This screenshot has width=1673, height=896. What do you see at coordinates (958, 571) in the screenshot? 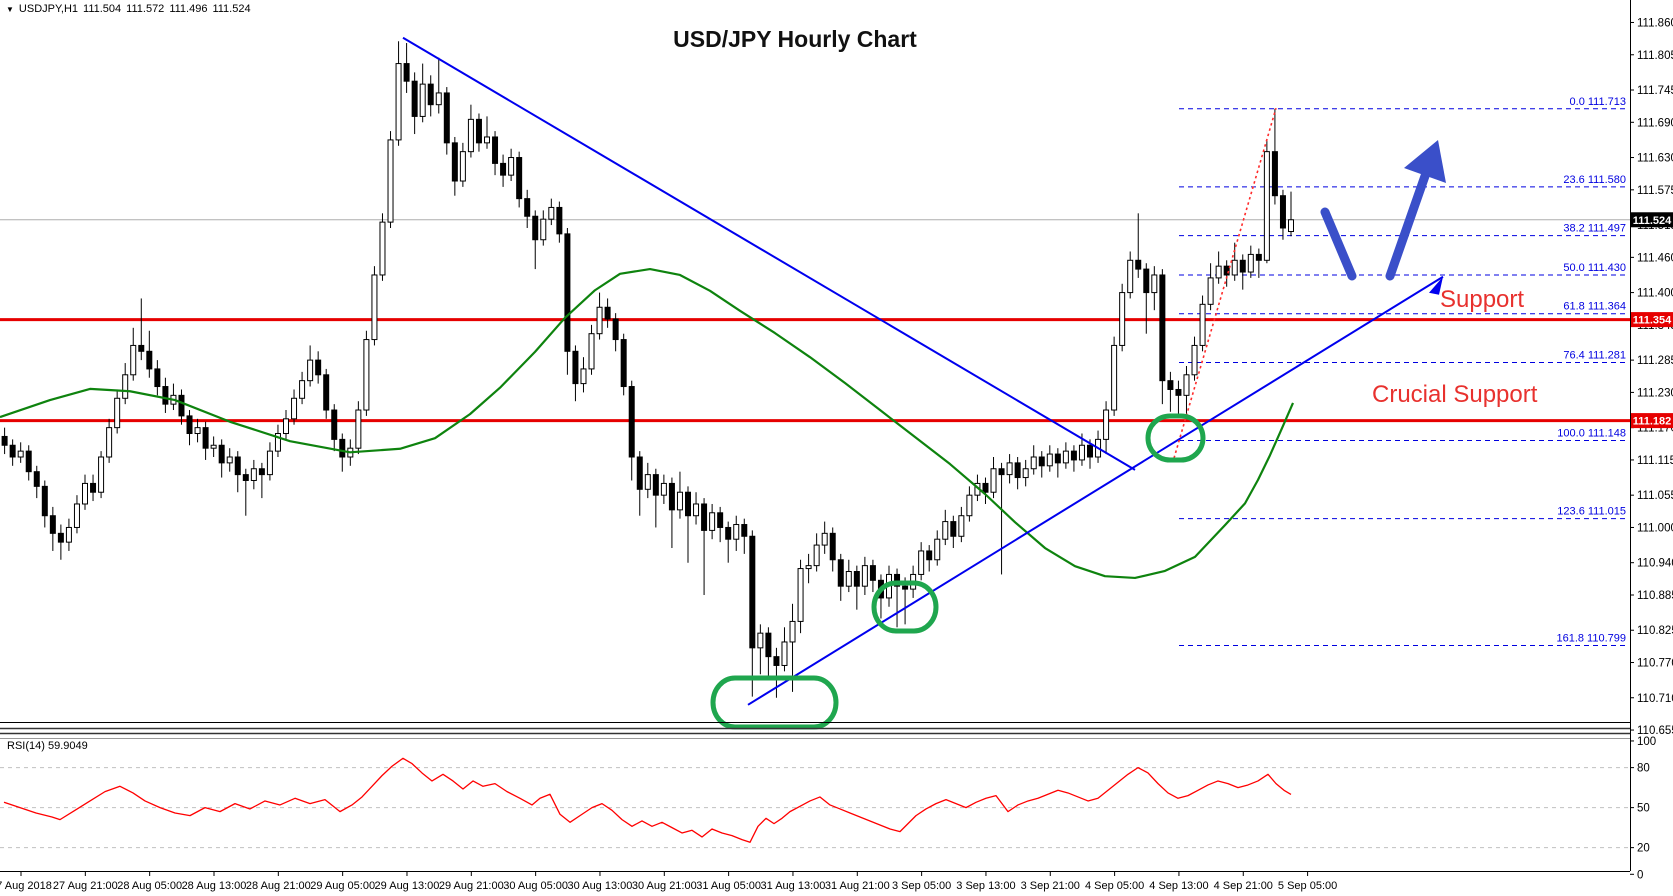
I see `highlight-circles` at bounding box center [958, 571].